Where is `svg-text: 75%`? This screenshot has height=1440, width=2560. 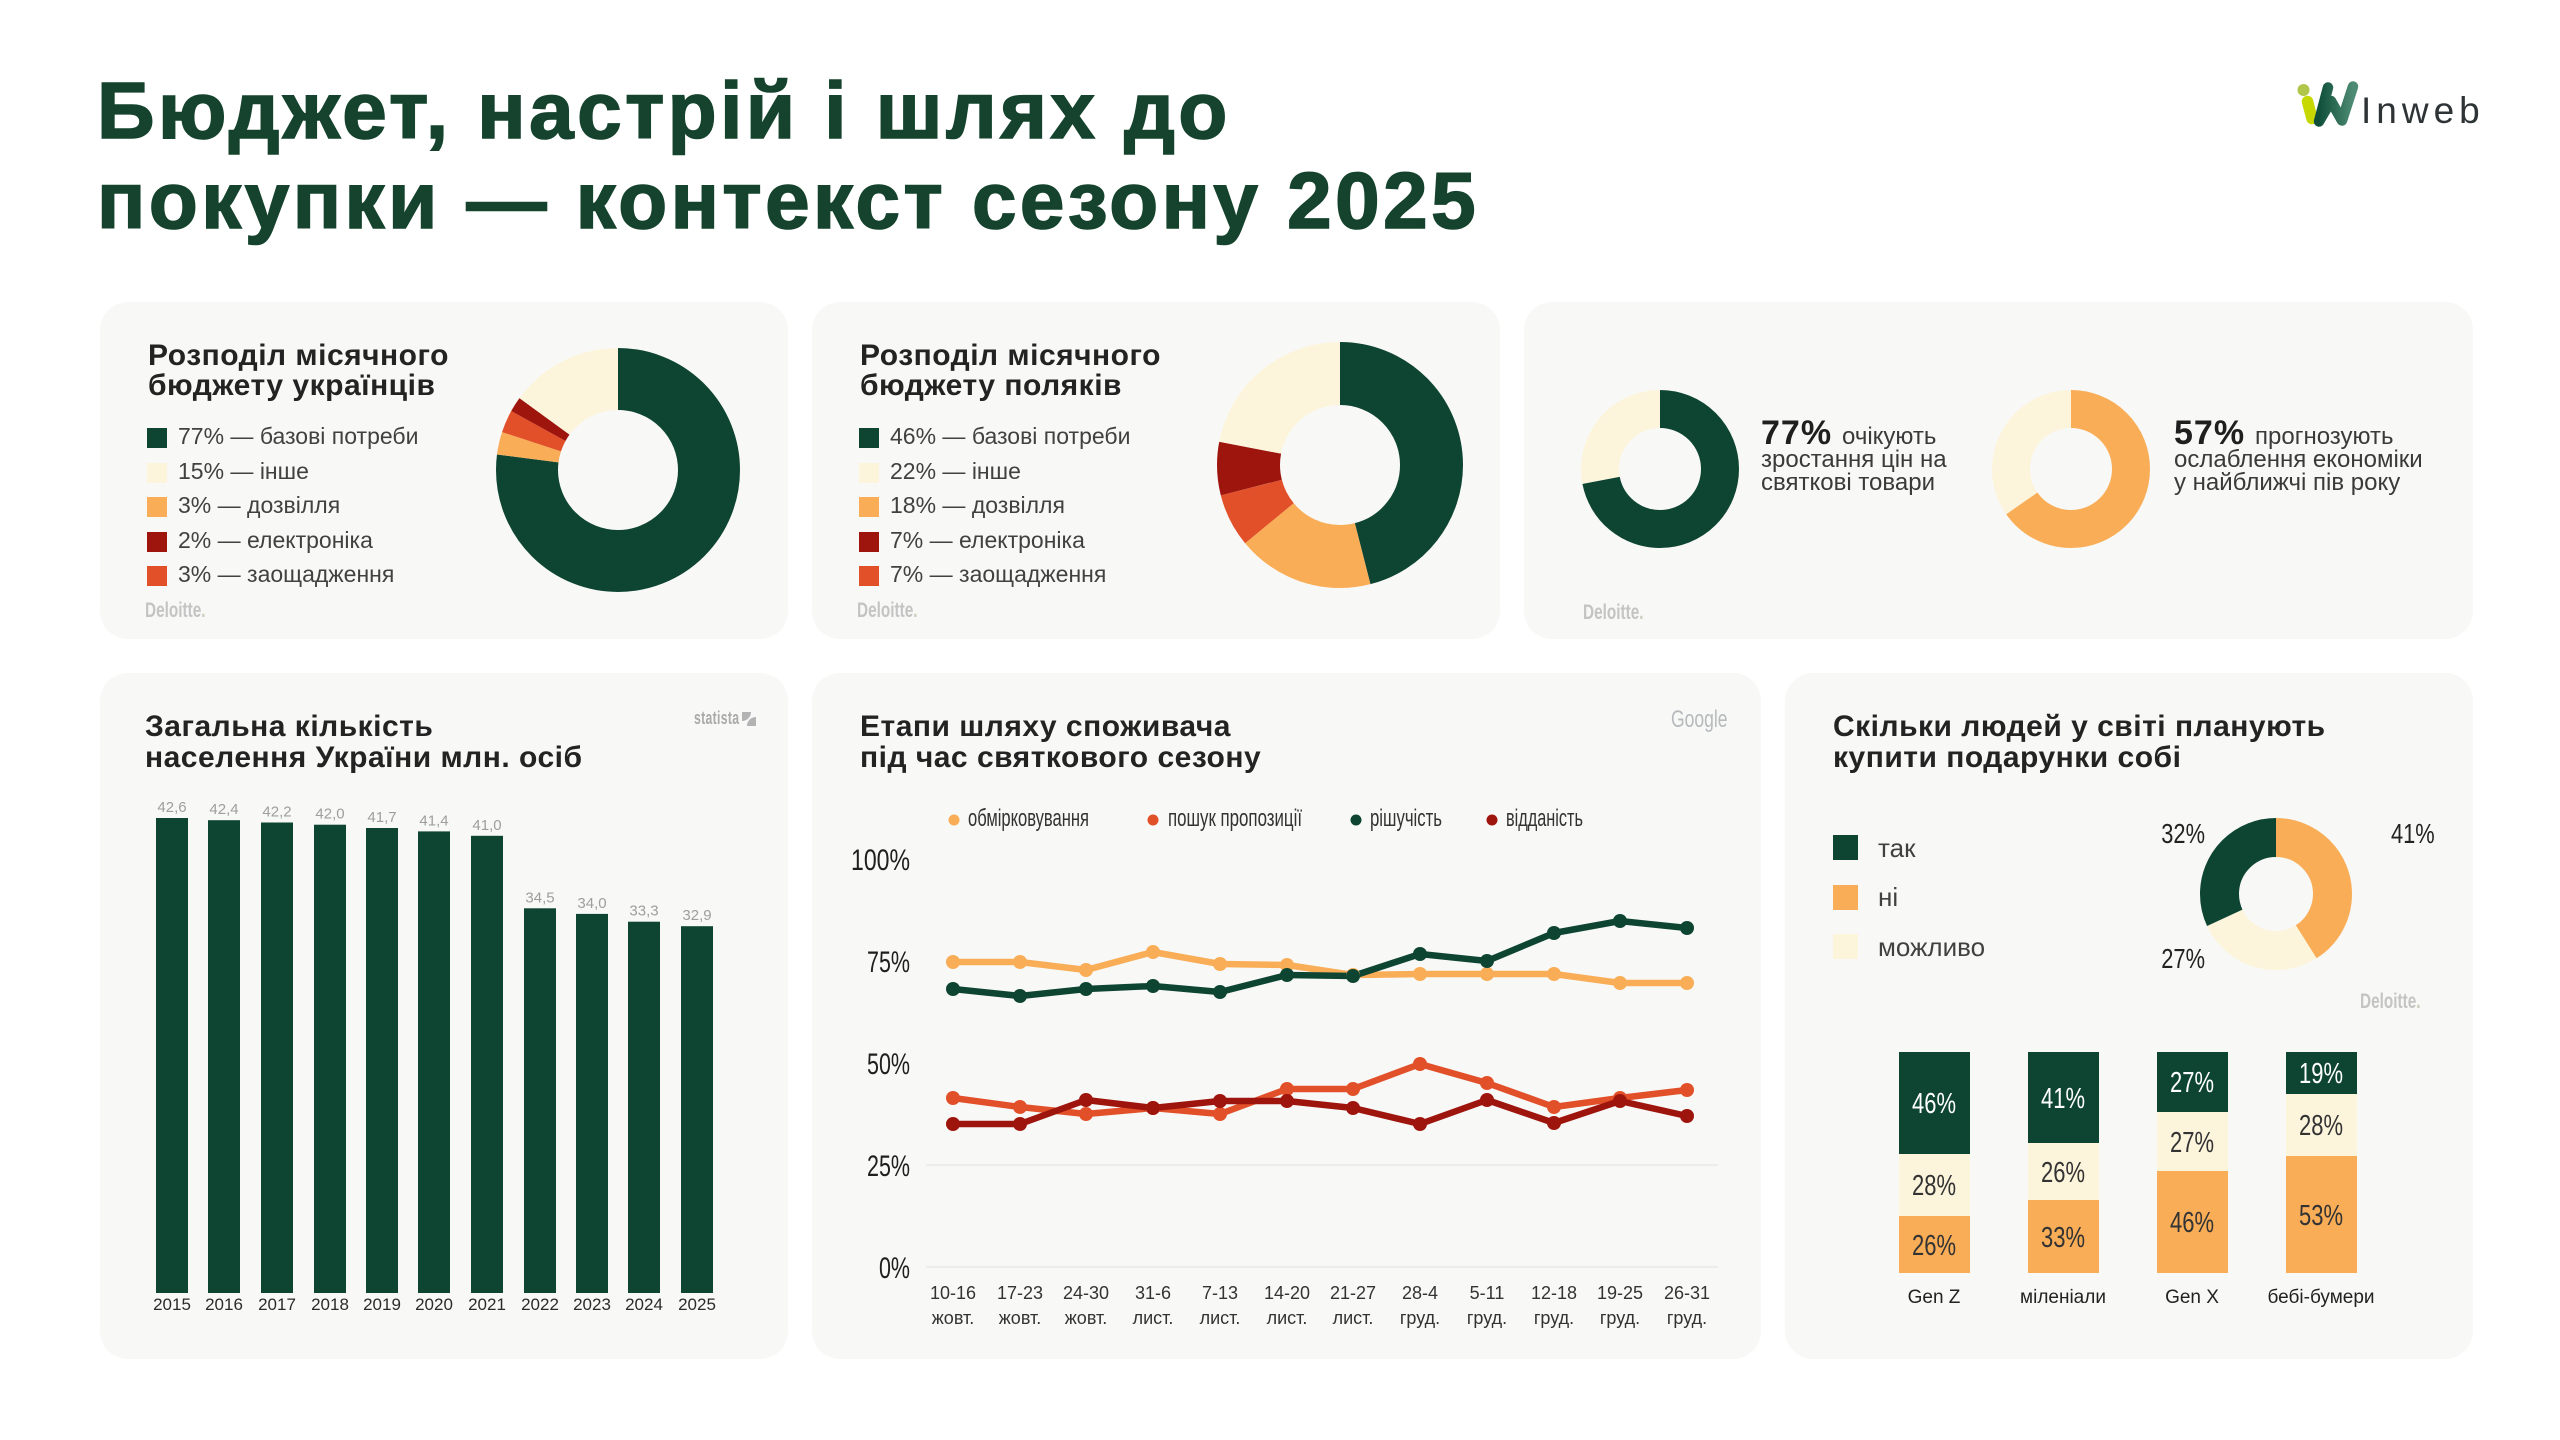
svg-text: 75% is located at coordinates (888, 962).